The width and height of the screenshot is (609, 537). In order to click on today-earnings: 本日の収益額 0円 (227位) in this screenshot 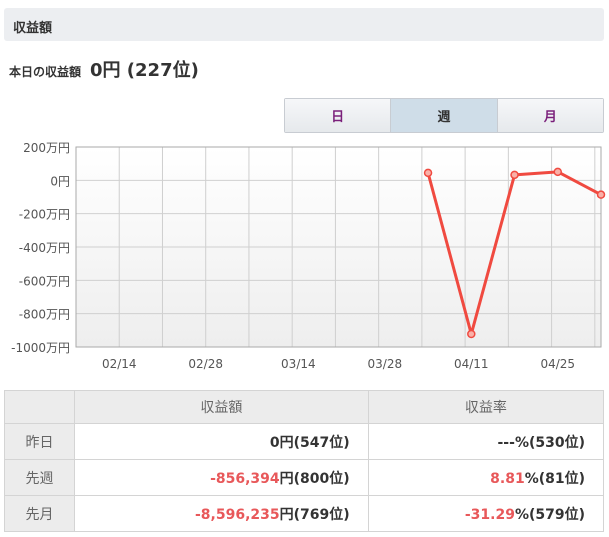, I will do `click(104, 69)`.